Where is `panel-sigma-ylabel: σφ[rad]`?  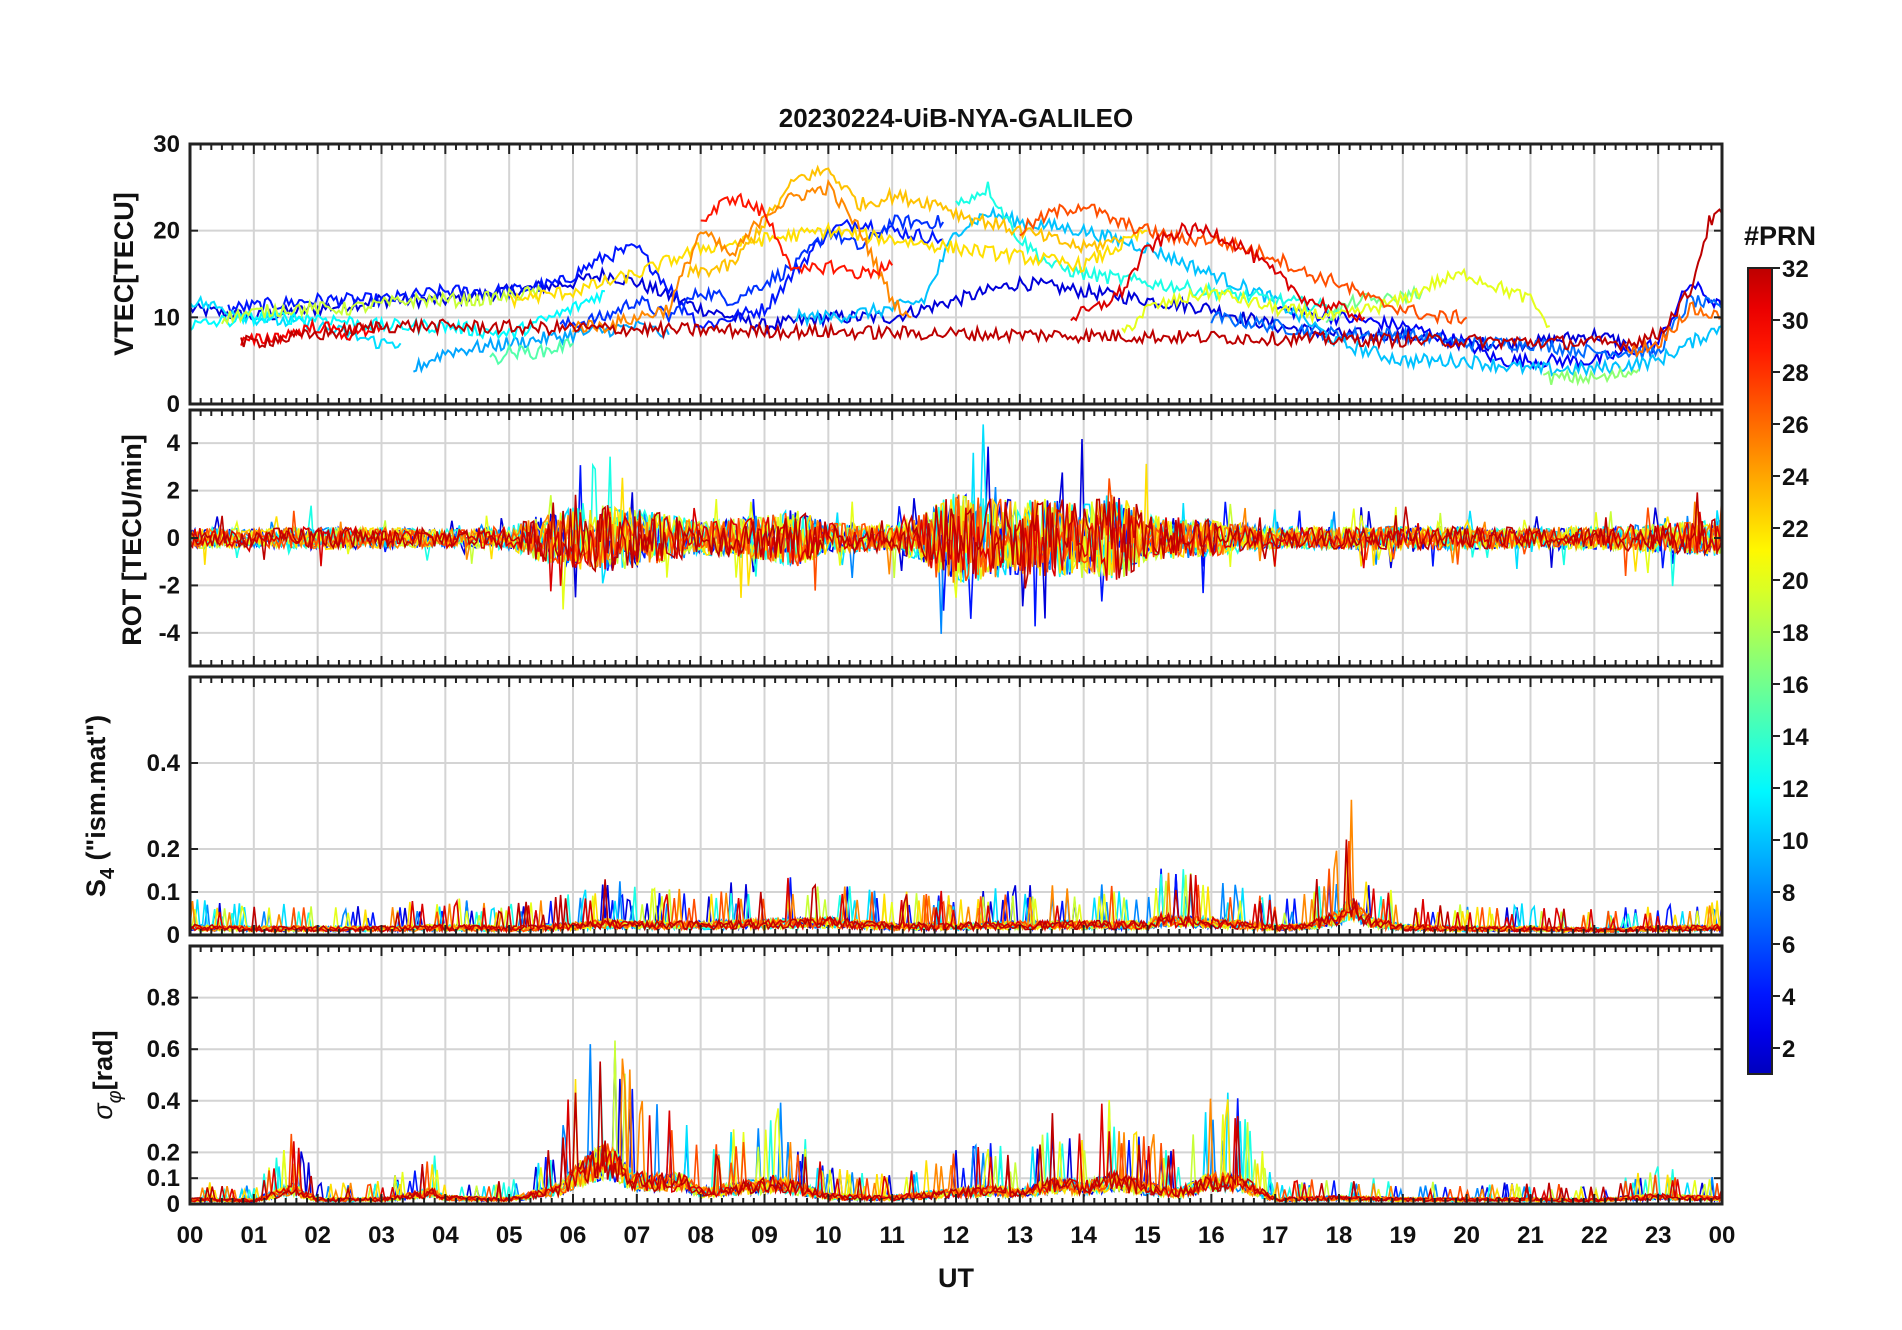
panel-sigma-ylabel: σφ[rad] is located at coordinates (107, 1074).